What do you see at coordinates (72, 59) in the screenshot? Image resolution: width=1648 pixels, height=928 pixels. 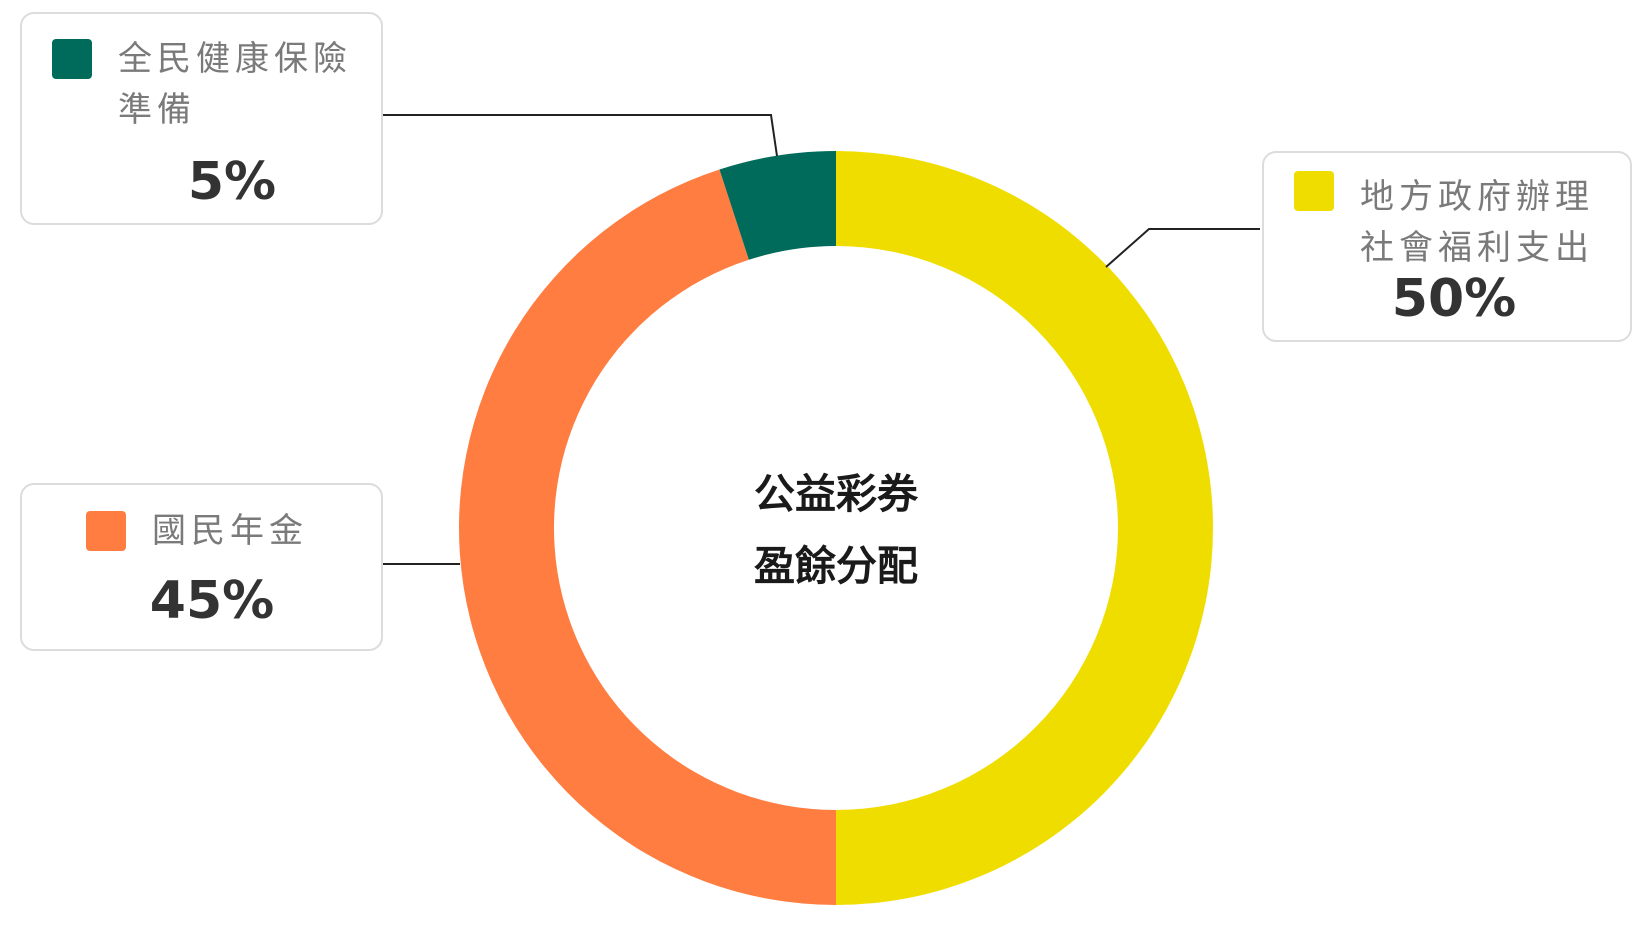 I see `legend-swatch-health` at bounding box center [72, 59].